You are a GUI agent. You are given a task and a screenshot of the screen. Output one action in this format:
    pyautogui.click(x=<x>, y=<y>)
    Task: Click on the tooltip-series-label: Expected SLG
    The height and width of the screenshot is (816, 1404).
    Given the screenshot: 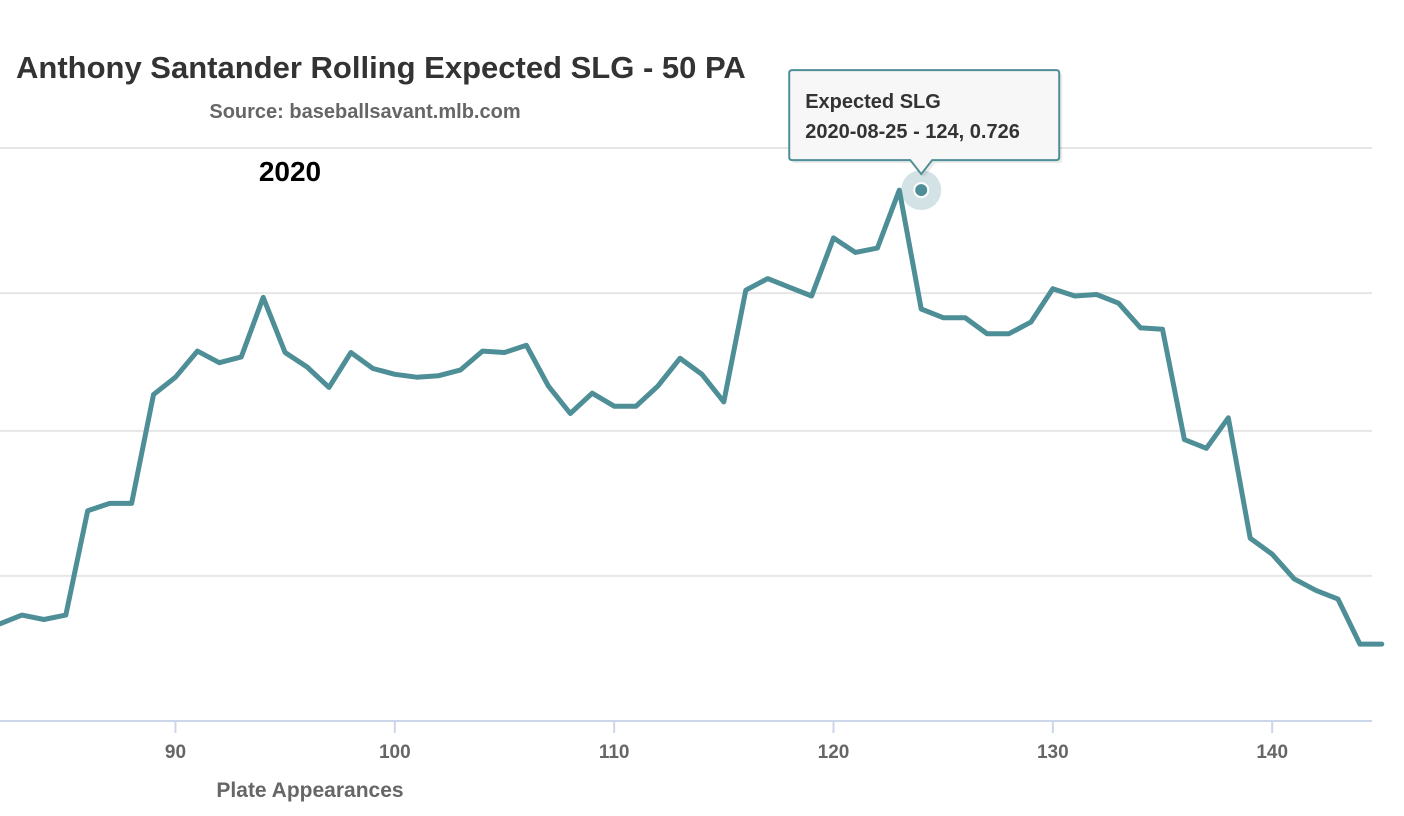 What is the action you would take?
    pyautogui.click(x=873, y=102)
    